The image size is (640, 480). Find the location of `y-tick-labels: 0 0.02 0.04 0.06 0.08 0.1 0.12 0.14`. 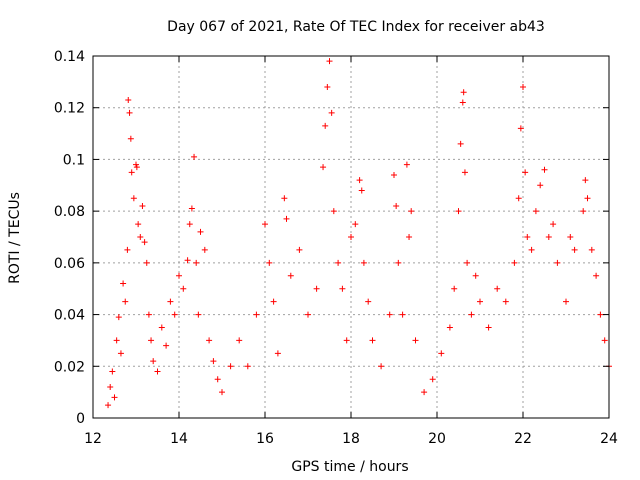

y-tick-labels: 0 0.02 0.04 0.06 0.08 0.1 0.12 0.14 is located at coordinates (69, 238).